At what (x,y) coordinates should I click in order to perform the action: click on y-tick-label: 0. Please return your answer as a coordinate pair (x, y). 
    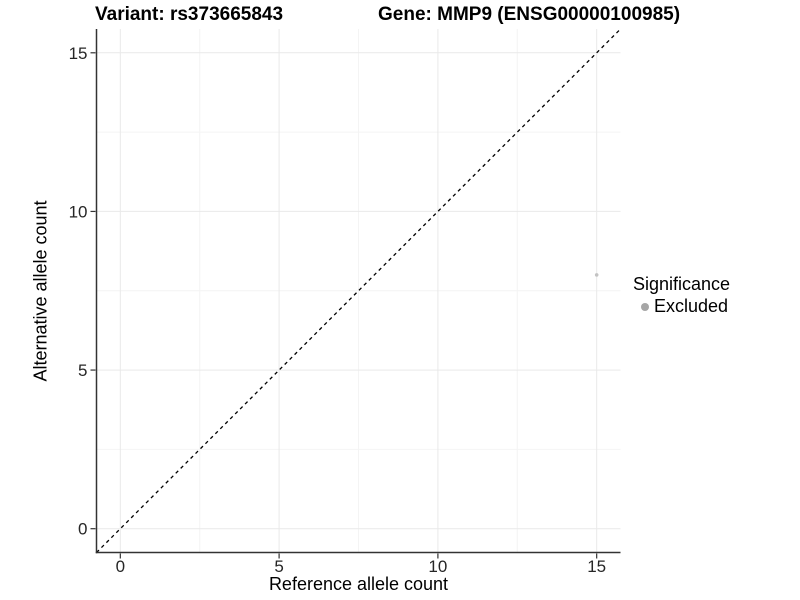
    Looking at the image, I should click on (82, 529).